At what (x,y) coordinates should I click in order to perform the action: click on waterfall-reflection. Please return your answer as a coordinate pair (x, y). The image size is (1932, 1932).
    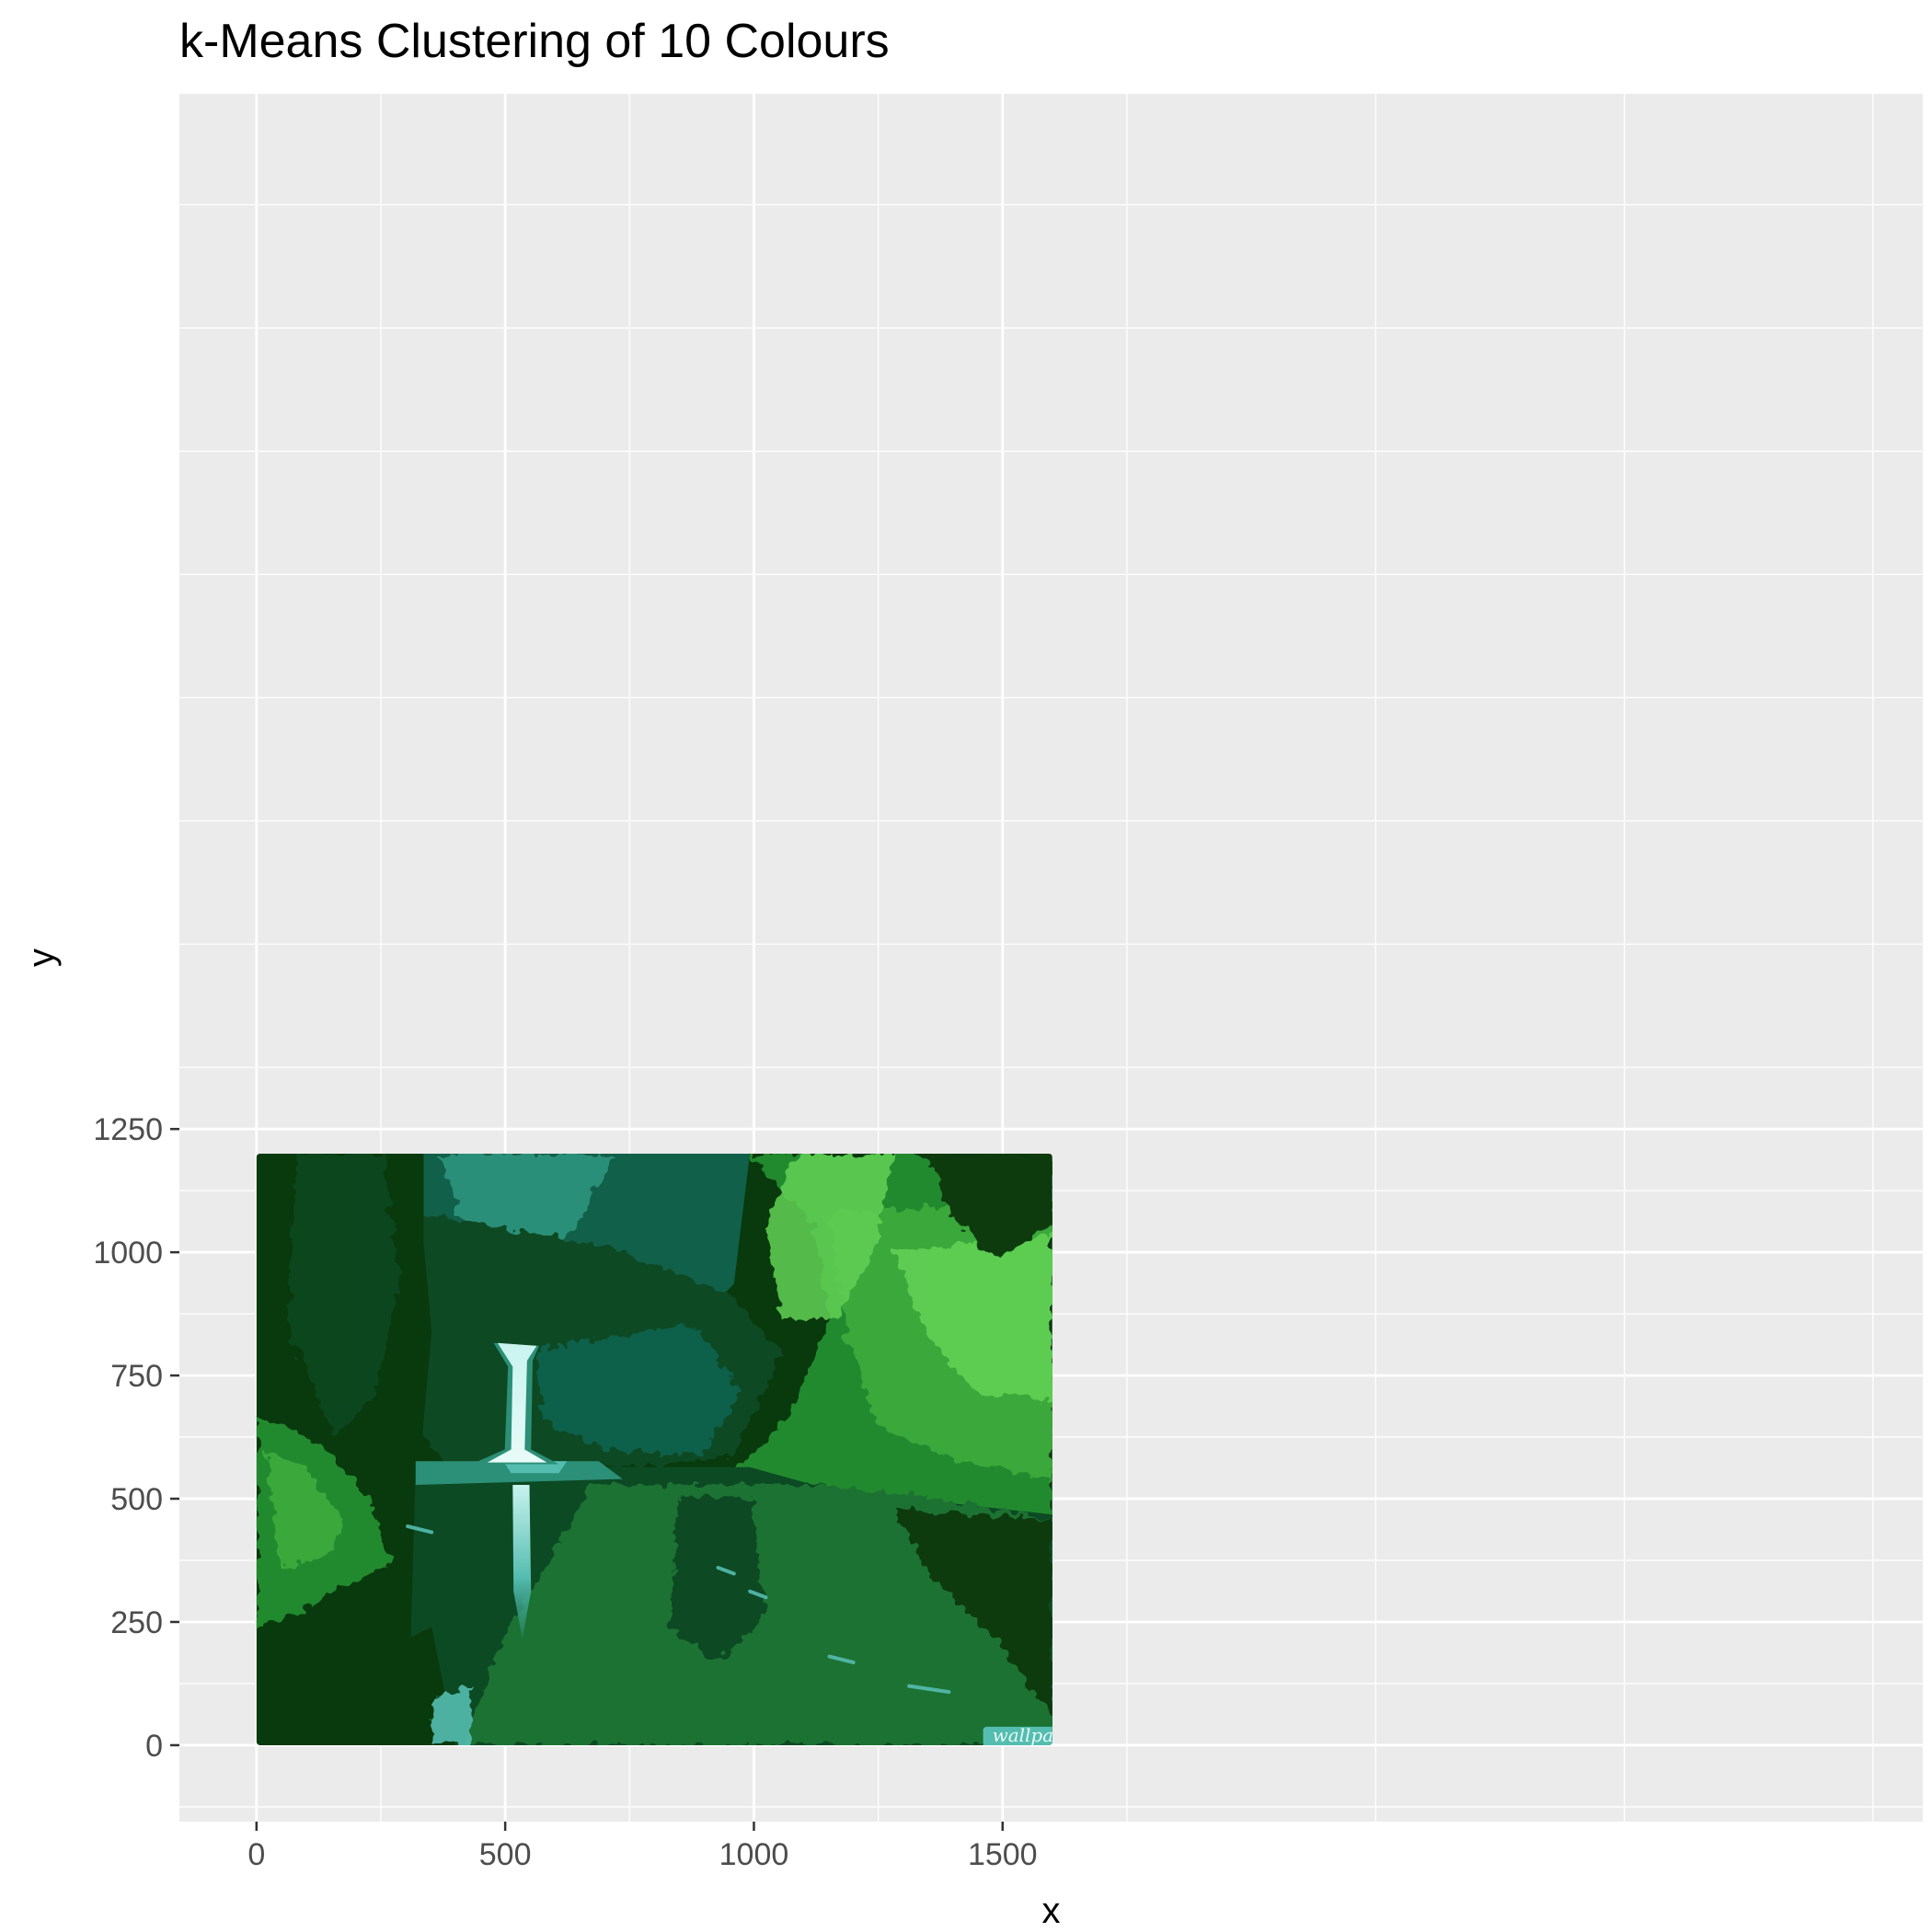
    Looking at the image, I should click on (522, 1562).